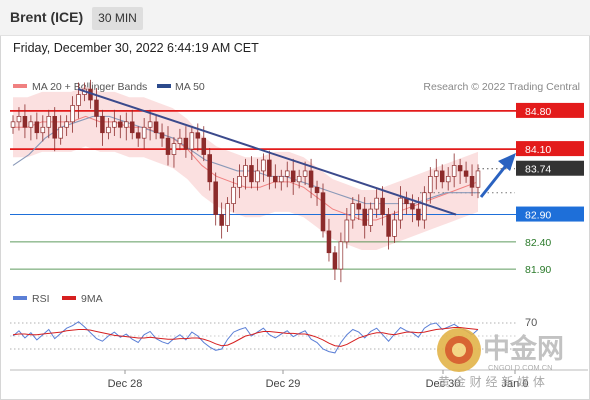 The image size is (590, 400). What do you see at coordinates (20, 298) in the screenshot?
I see `rsi-legend-swatch` at bounding box center [20, 298].